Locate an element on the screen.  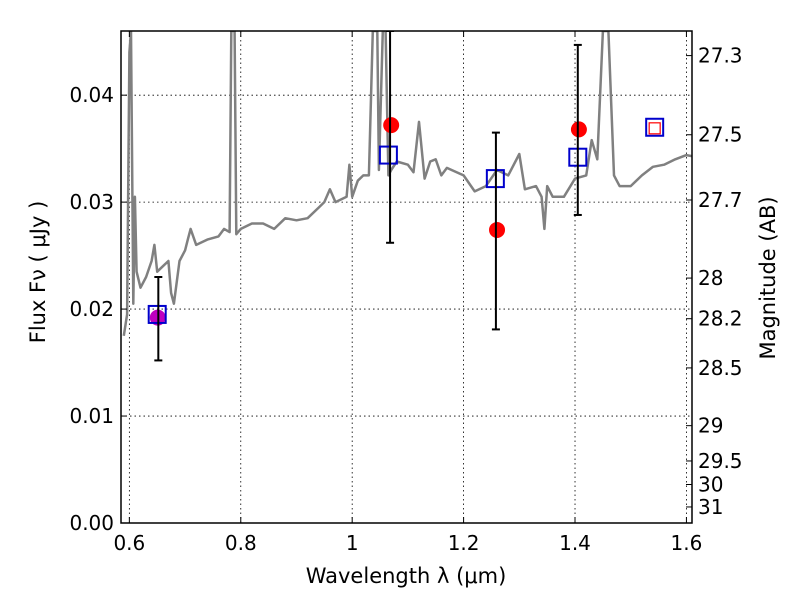
right-tick-label: 28 is located at coordinates (710, 278).